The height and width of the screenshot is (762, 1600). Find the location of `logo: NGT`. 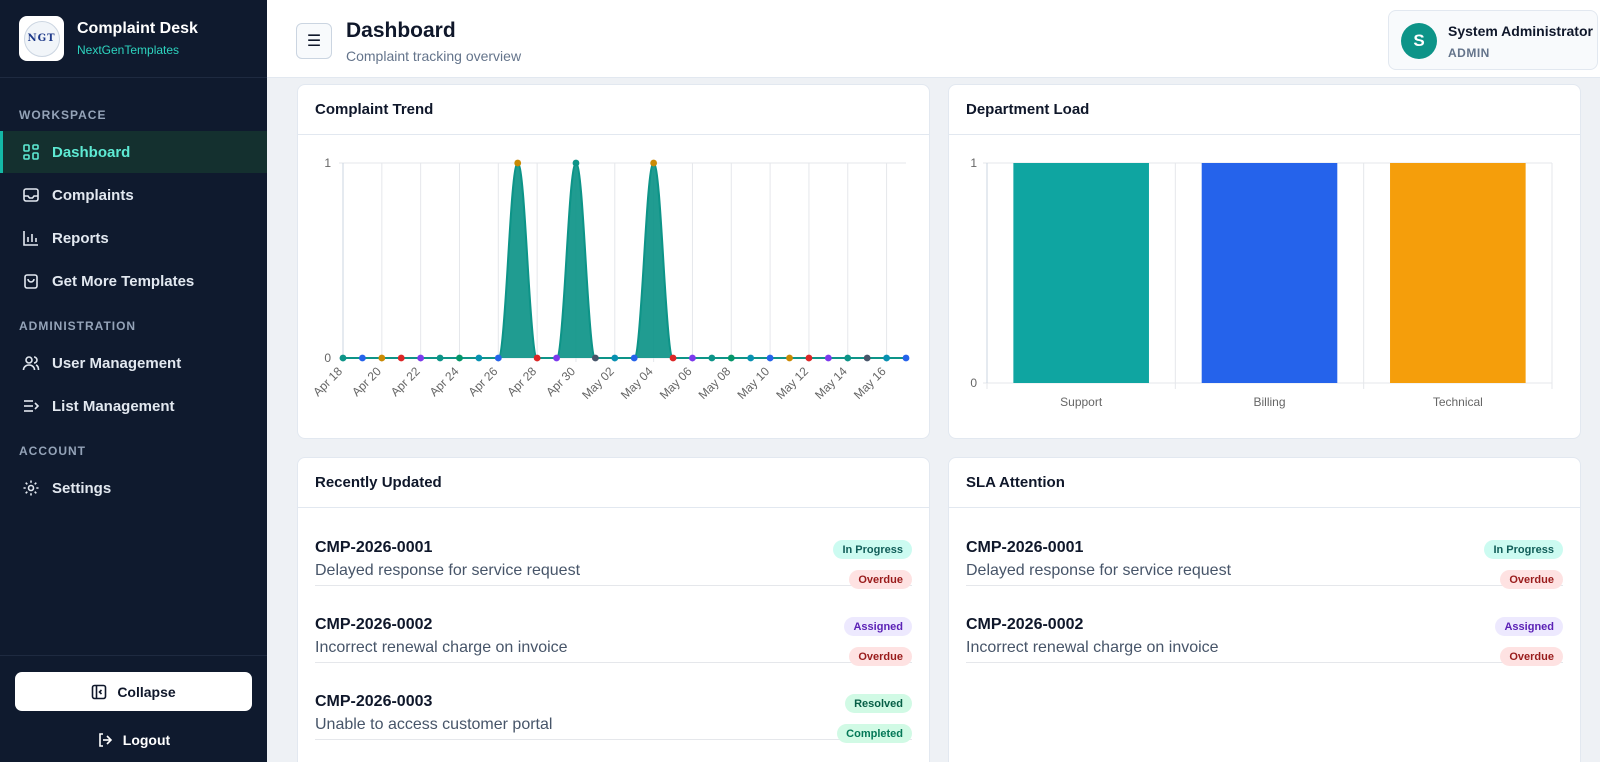

logo: NGT is located at coordinates (41, 38).